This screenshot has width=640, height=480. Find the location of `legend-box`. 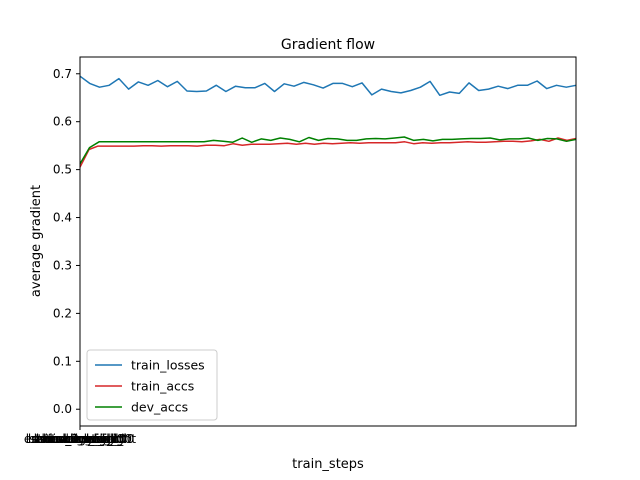

legend-box is located at coordinates (152, 385).